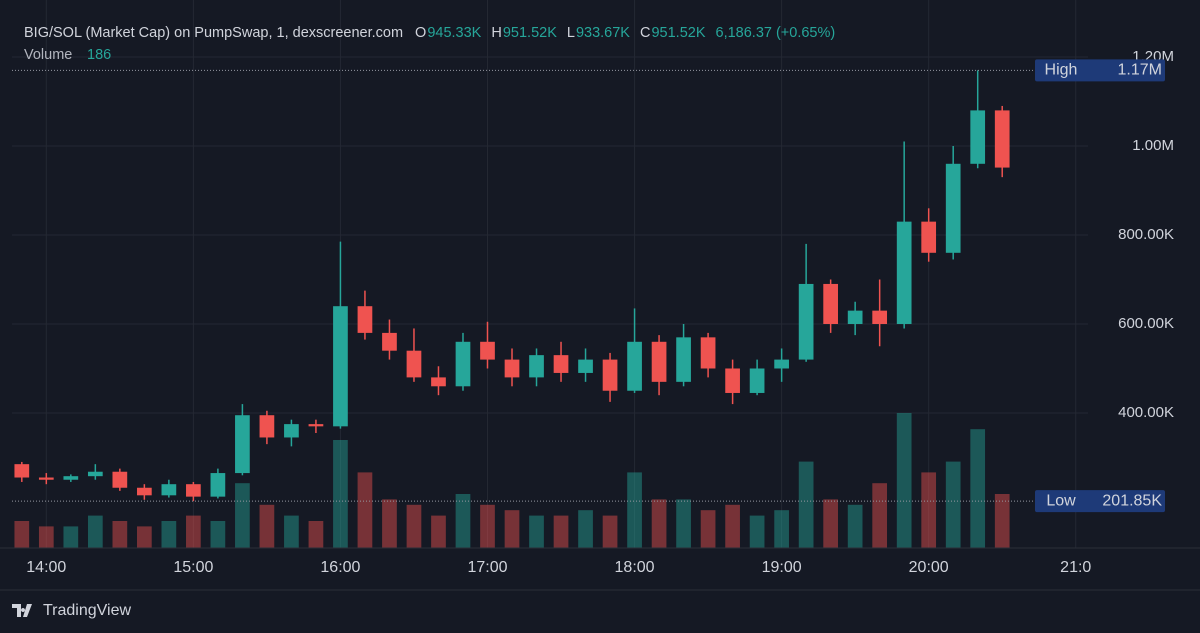 Image resolution: width=1200 pixels, height=633 pixels. Describe the element at coordinates (22, 610) in the screenshot. I see `brand-logo` at that location.